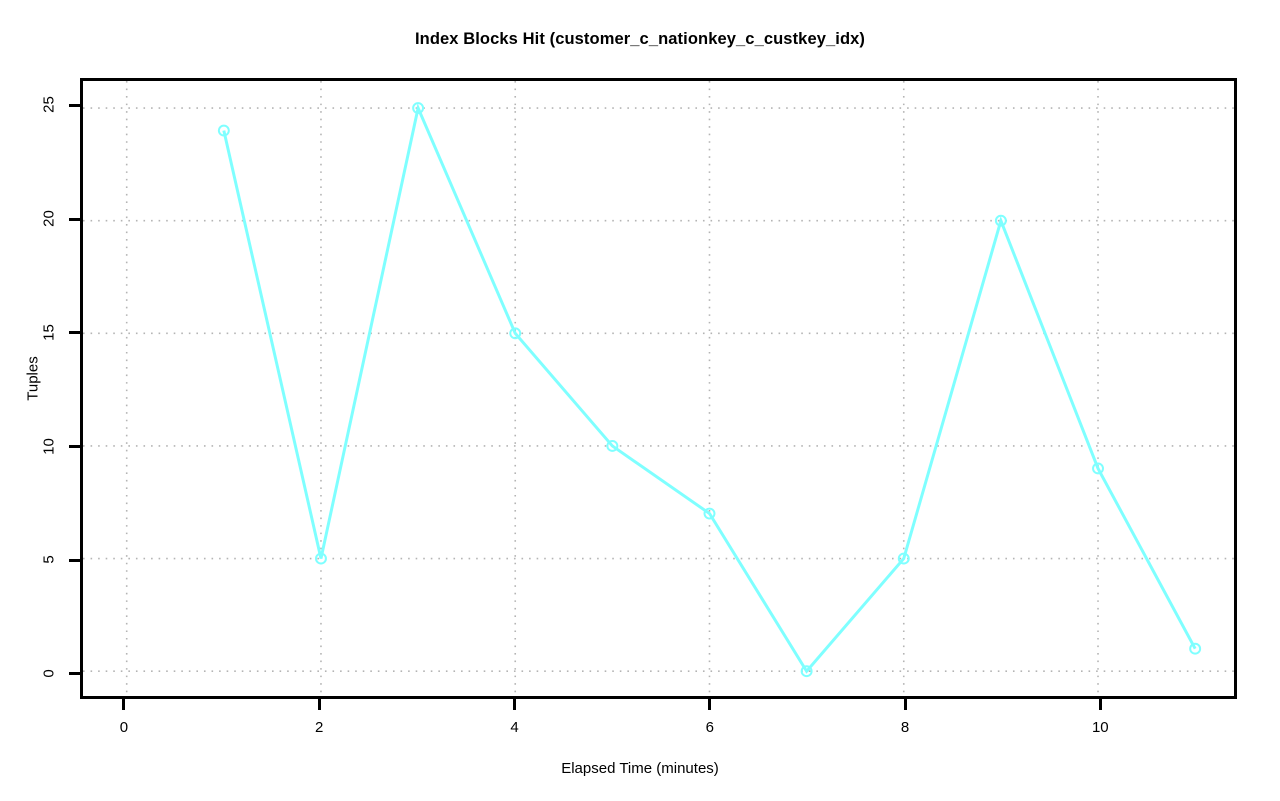 The image size is (1280, 801). What do you see at coordinates (49, 105) in the screenshot?
I see `y-axis-tick-label: 25` at bounding box center [49, 105].